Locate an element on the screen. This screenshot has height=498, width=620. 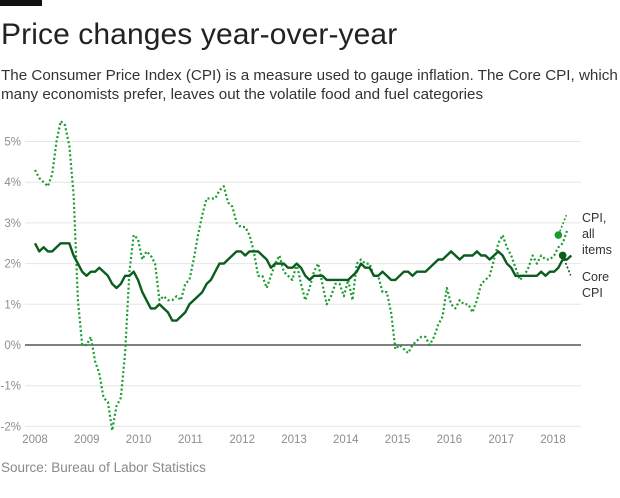
x-tick-label: 2010 is located at coordinates (139, 440).